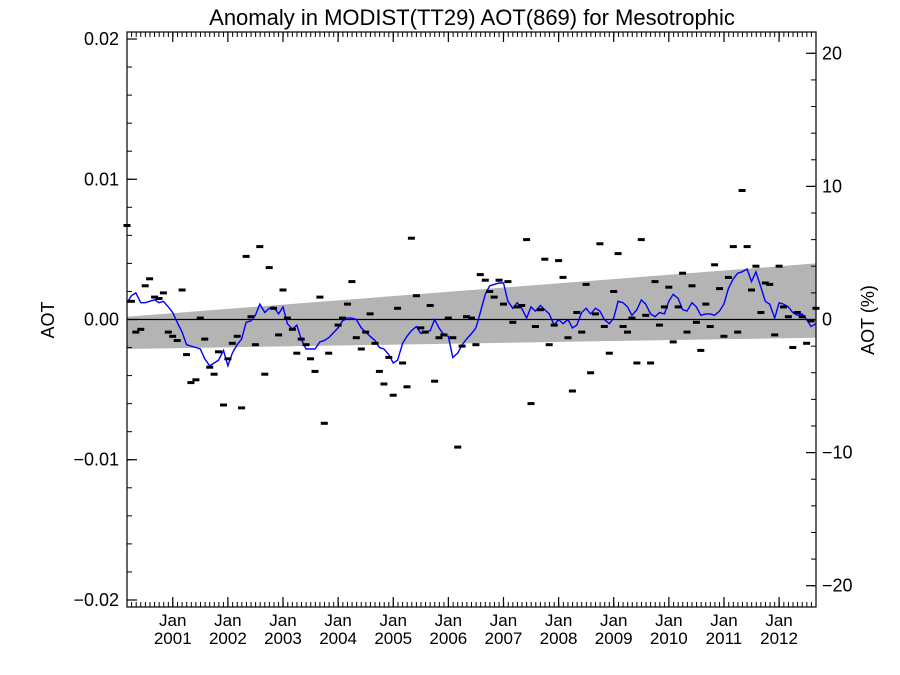 The height and width of the screenshot is (675, 900). What do you see at coordinates (829, 319) in the screenshot?
I see `right-y-axis: 20 10 0 −10 −20` at bounding box center [829, 319].